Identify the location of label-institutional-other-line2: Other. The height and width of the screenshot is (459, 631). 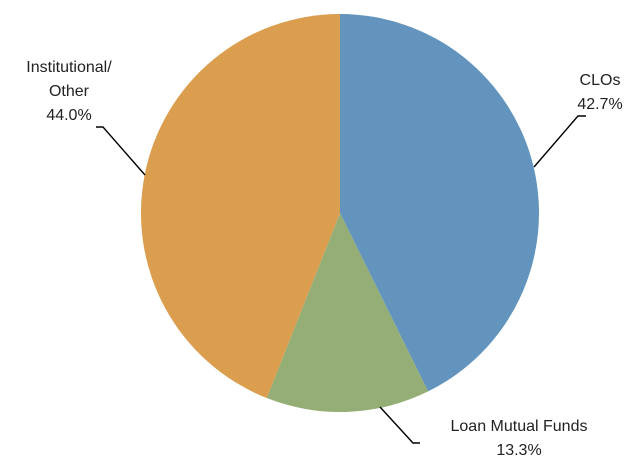
(69, 91).